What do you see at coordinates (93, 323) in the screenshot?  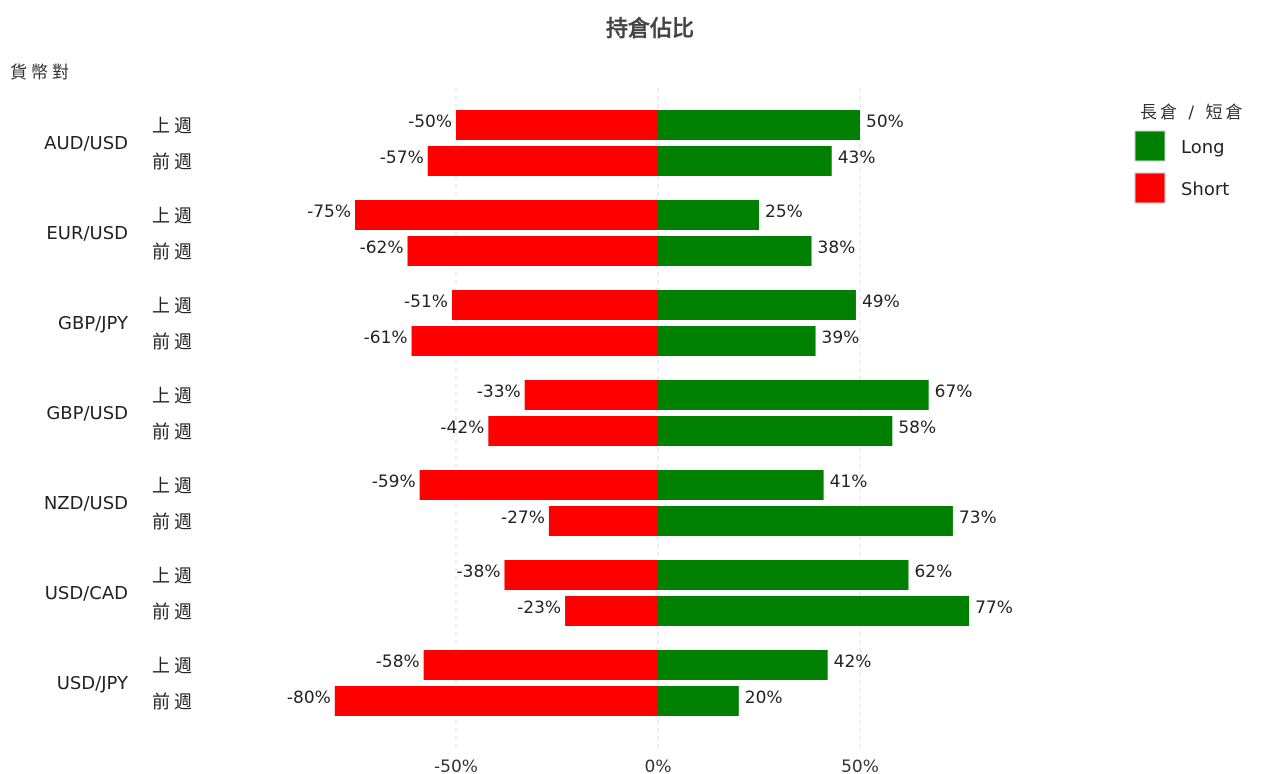 I see `category-label: GBP/JPY` at bounding box center [93, 323].